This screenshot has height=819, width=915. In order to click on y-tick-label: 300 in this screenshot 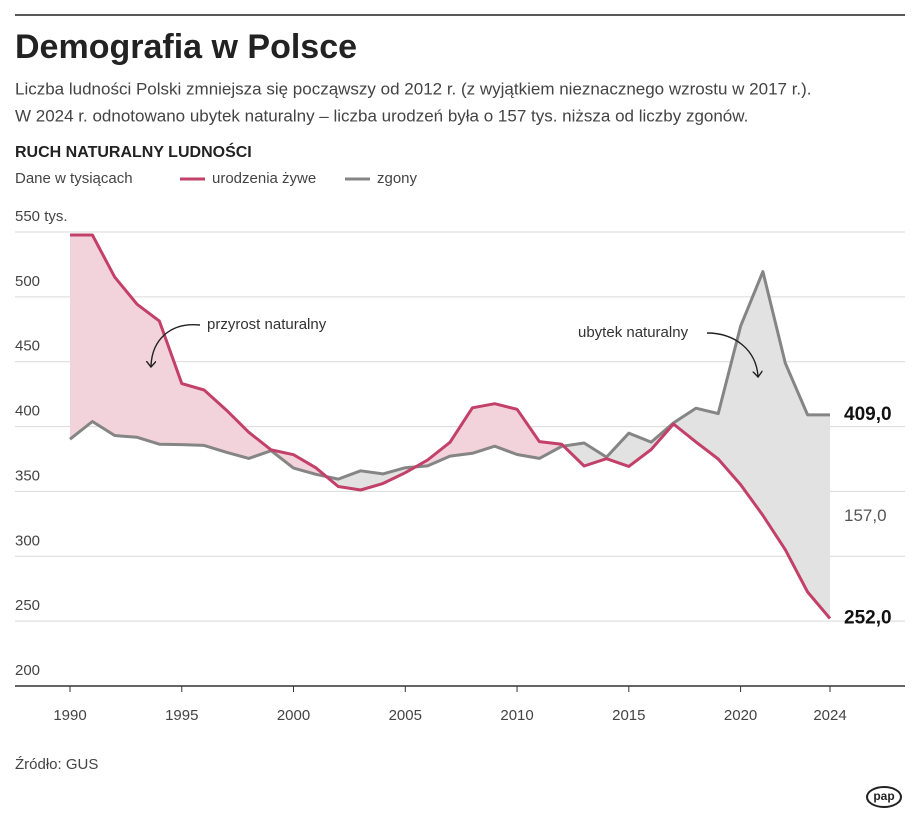, I will do `click(27, 540)`.